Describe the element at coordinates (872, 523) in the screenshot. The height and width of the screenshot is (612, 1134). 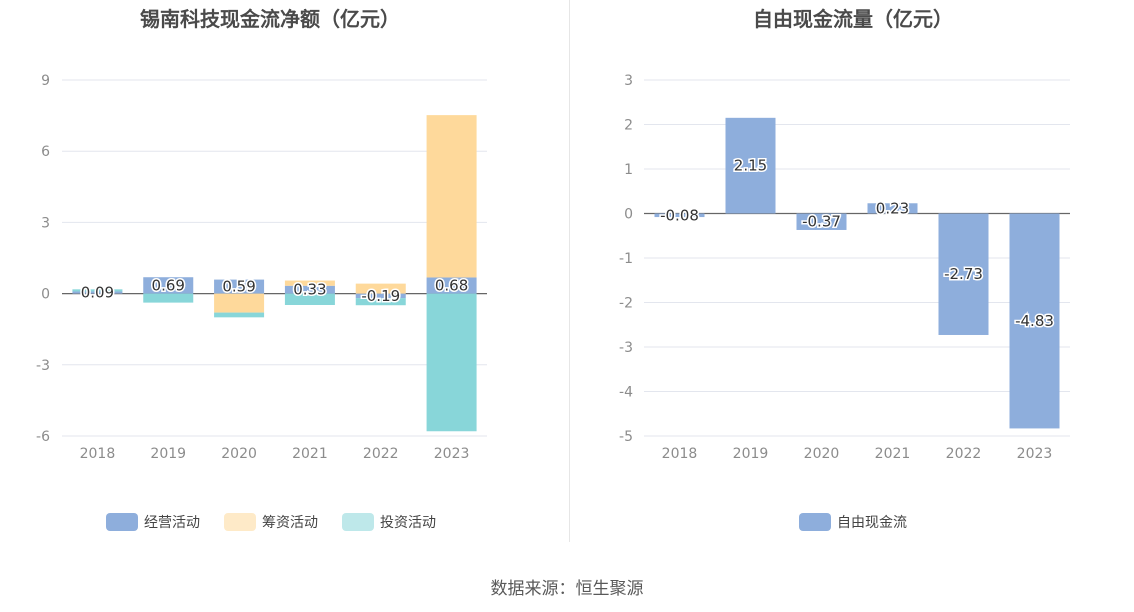
I see `legend-label: 自由现金流` at that location.